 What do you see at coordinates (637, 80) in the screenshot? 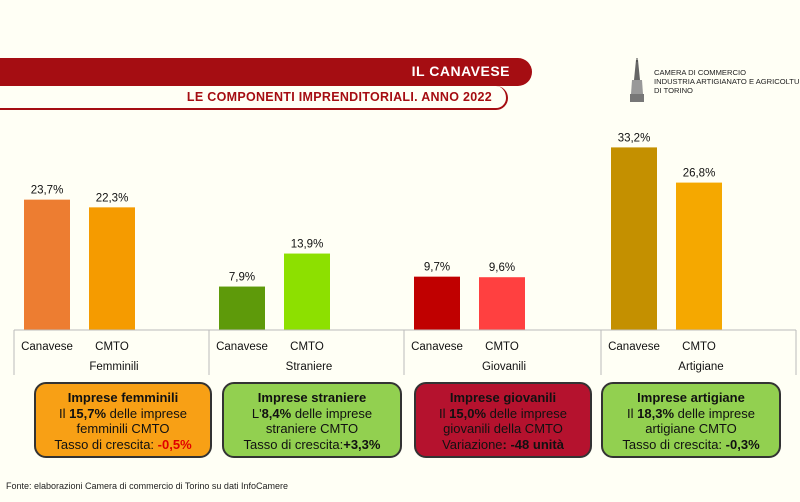
I see `mole-antonelliana-icon` at bounding box center [637, 80].